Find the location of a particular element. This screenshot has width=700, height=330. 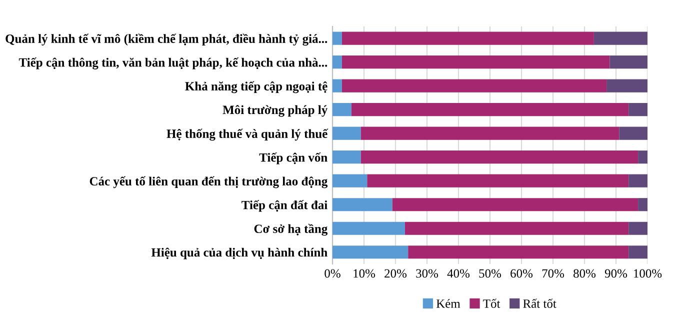

legend-label: Tốt is located at coordinates (491, 303).